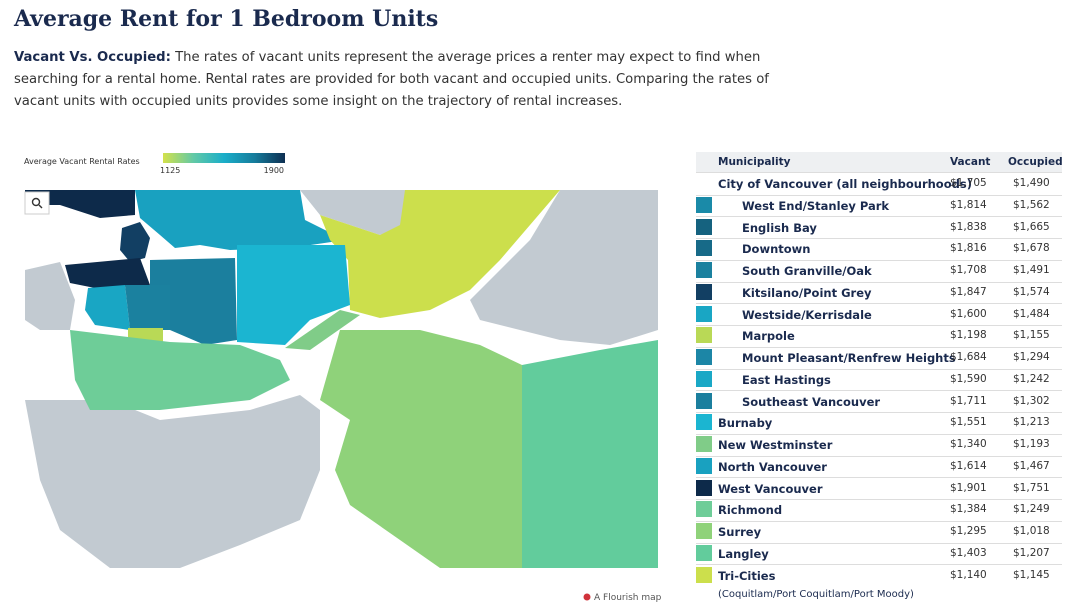 Image resolution: width=1080 pixels, height=612 pixels. I want to click on municipality: Tri-Cities, so click(747, 575).